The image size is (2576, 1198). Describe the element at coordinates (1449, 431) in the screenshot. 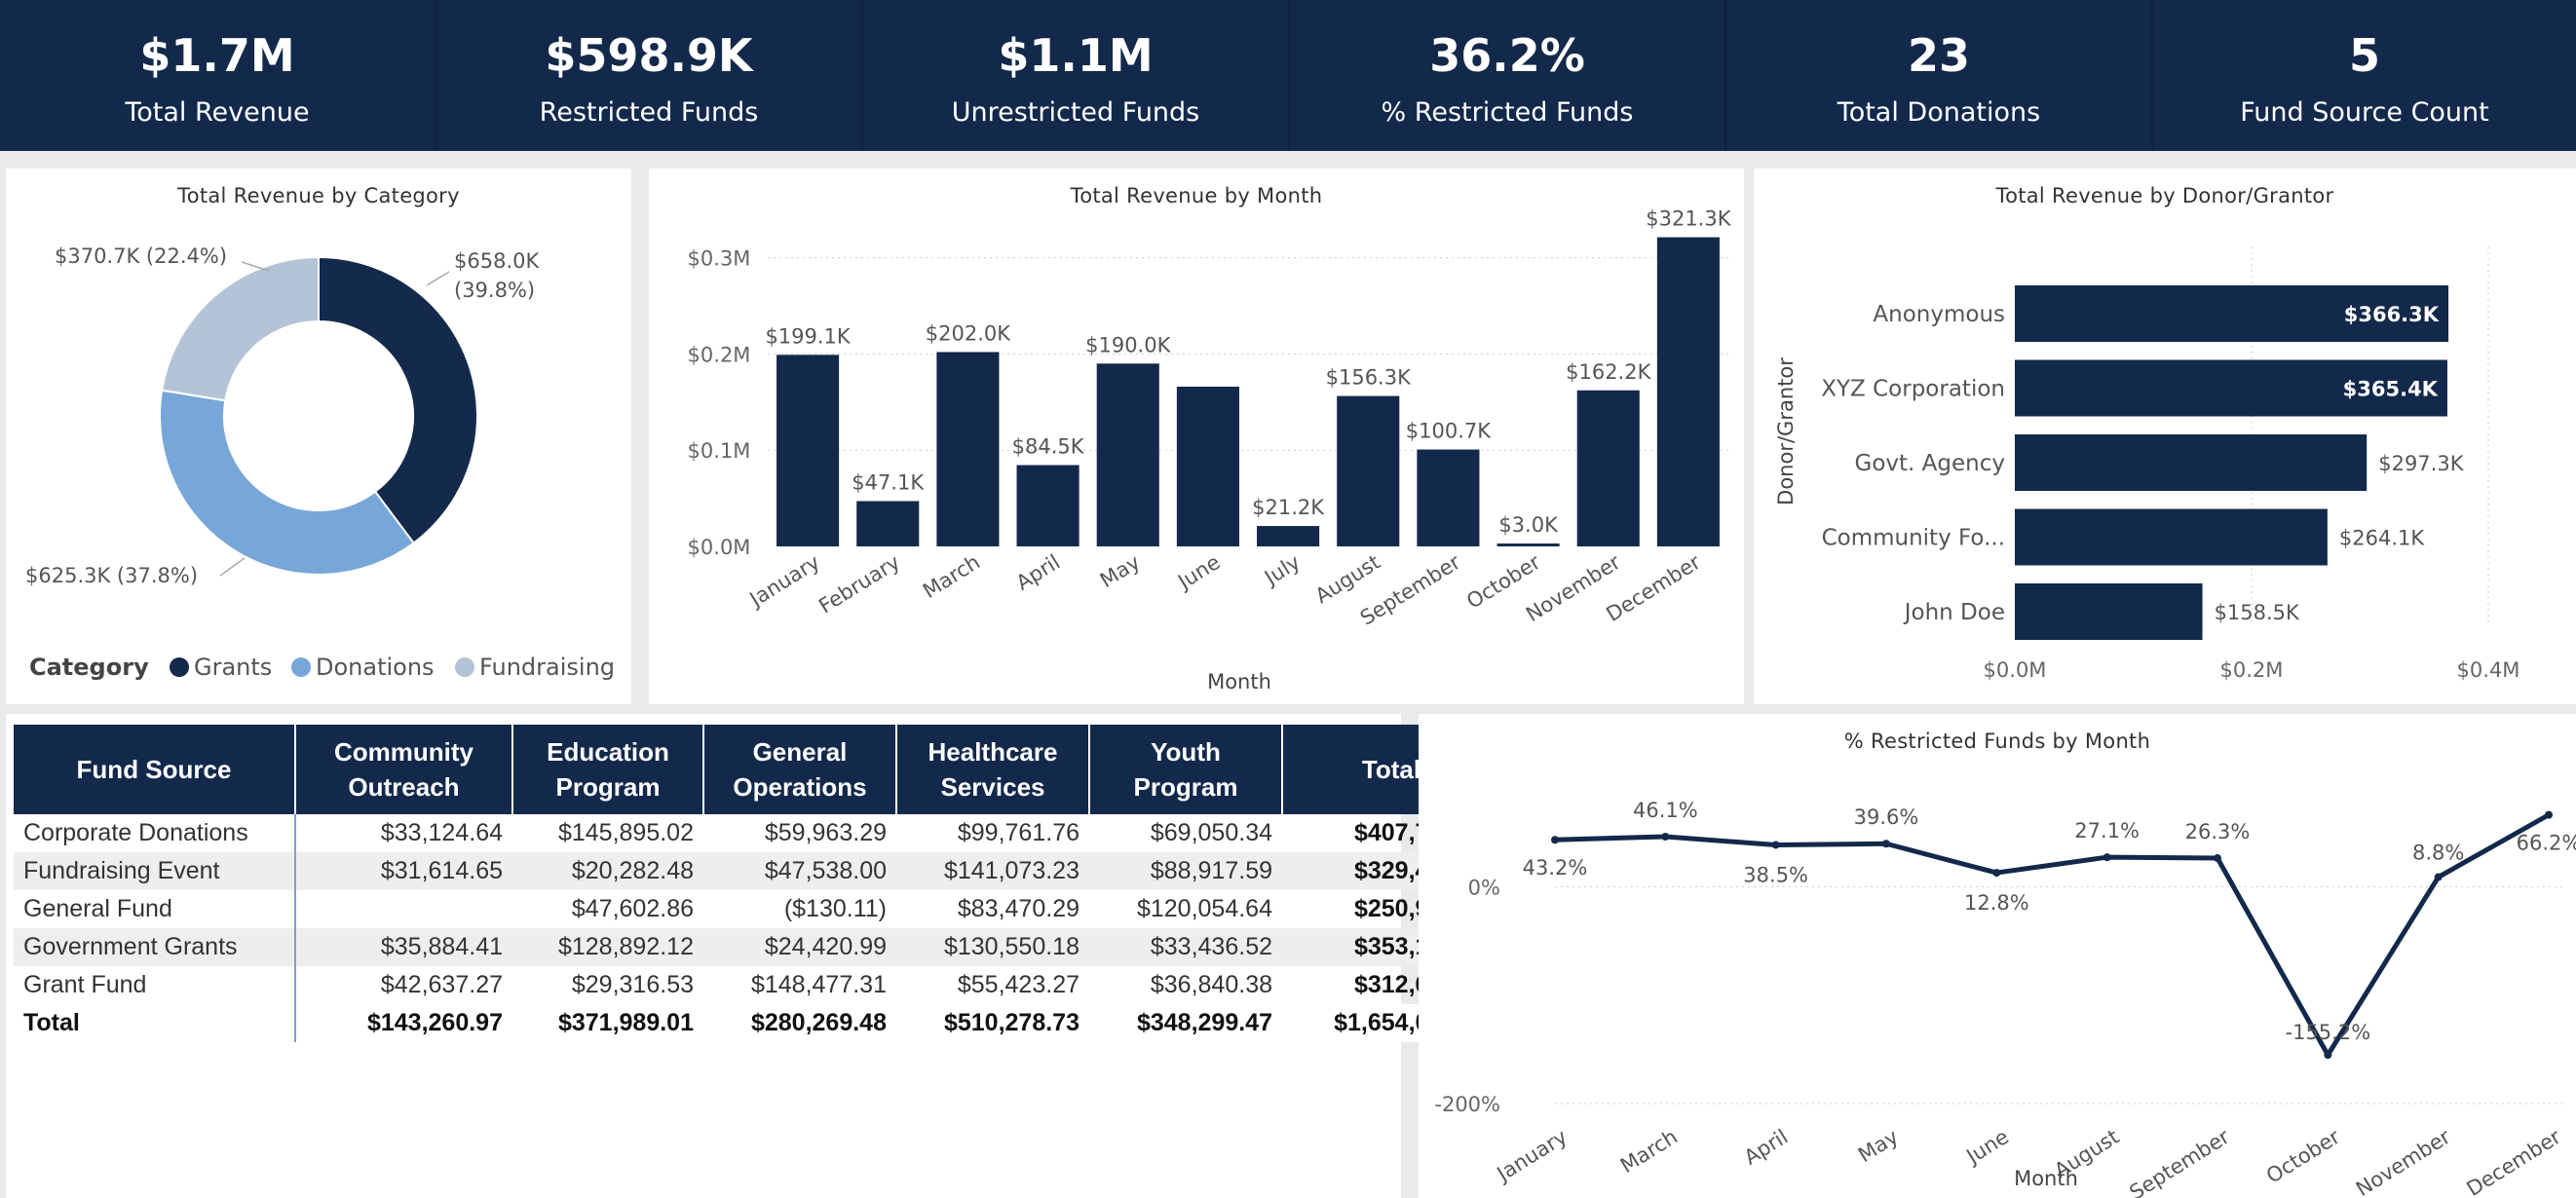

I see `bar-data-label: $100.7K` at that location.